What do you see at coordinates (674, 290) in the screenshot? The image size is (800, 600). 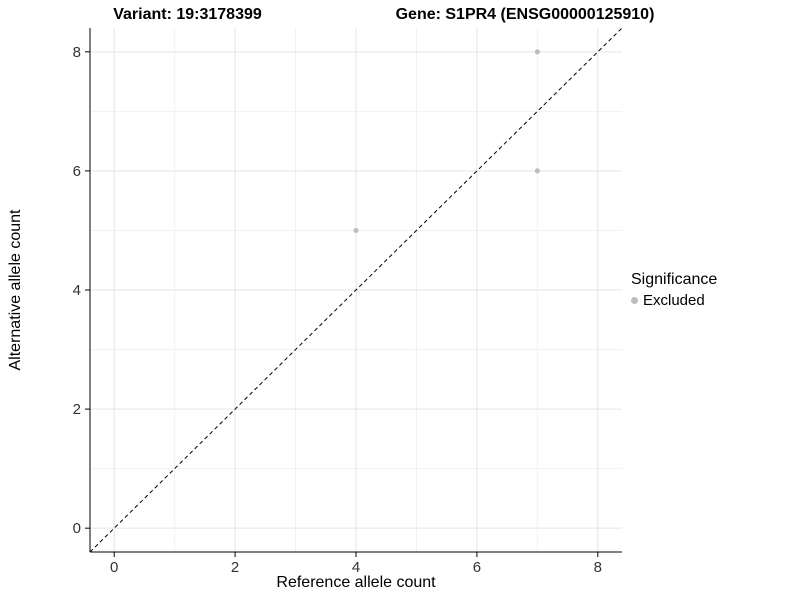 I see `legend: Significance Excluded` at bounding box center [674, 290].